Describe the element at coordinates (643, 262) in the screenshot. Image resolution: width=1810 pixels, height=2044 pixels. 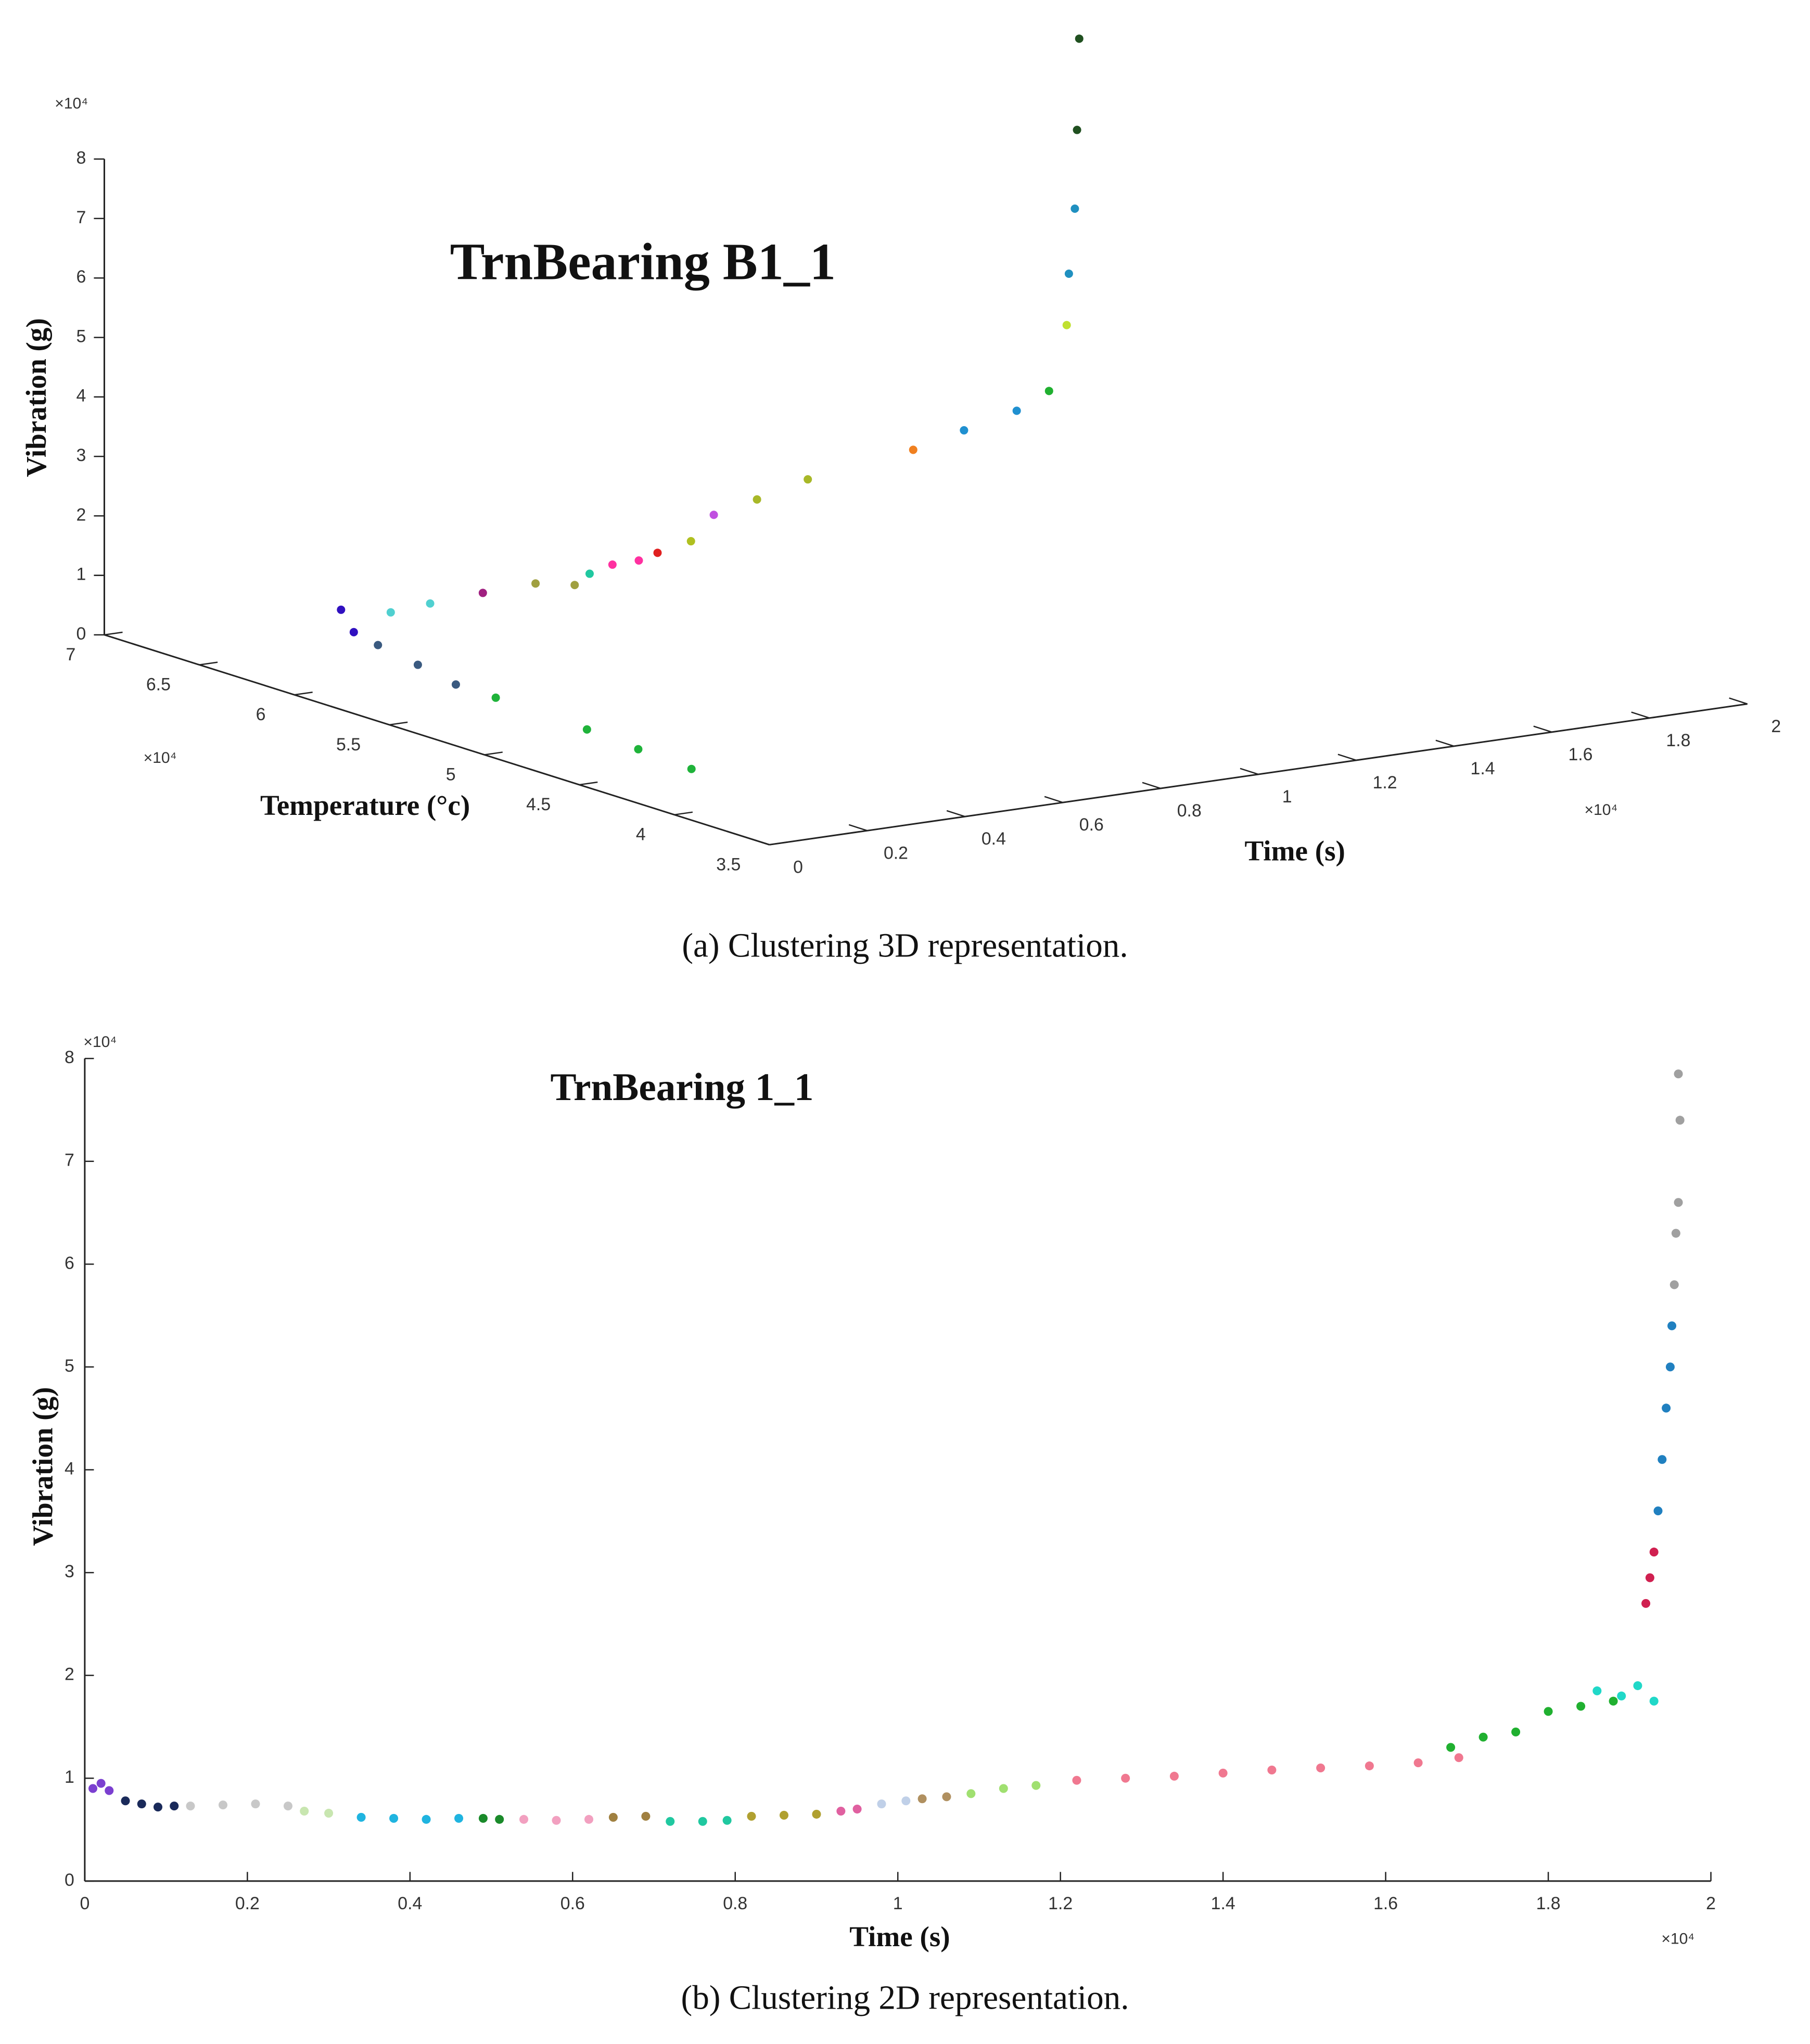
I see `chart-title: TrnBearing B1_1` at that location.